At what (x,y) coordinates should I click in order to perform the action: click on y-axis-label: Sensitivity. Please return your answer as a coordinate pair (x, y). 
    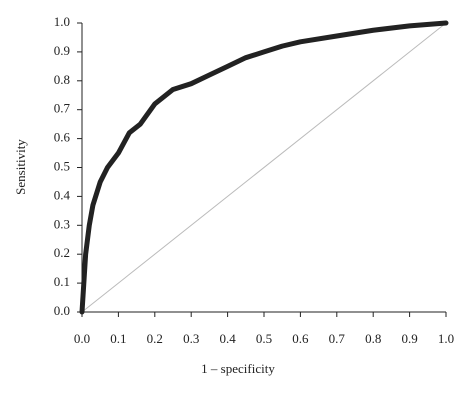
    Looking at the image, I should click on (20, 167).